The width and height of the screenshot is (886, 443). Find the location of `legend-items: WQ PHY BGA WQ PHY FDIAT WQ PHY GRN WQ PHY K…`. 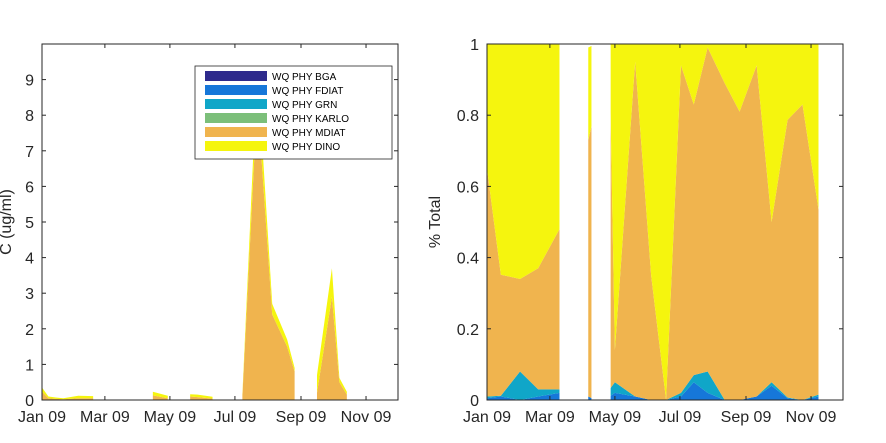

legend-items: WQ PHY BGA WQ PHY FDIAT WQ PHY GRN WQ PHY K… is located at coordinates (277, 112).